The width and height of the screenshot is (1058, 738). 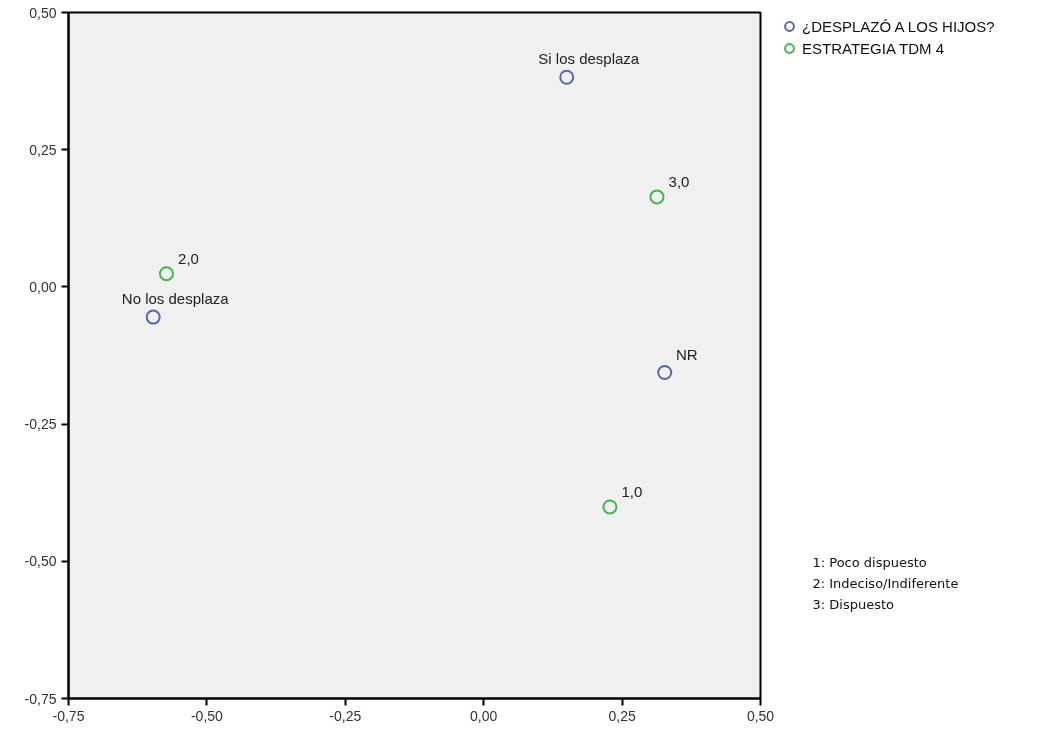 I want to click on x-tick-label: 0,25, so click(x=622, y=715).